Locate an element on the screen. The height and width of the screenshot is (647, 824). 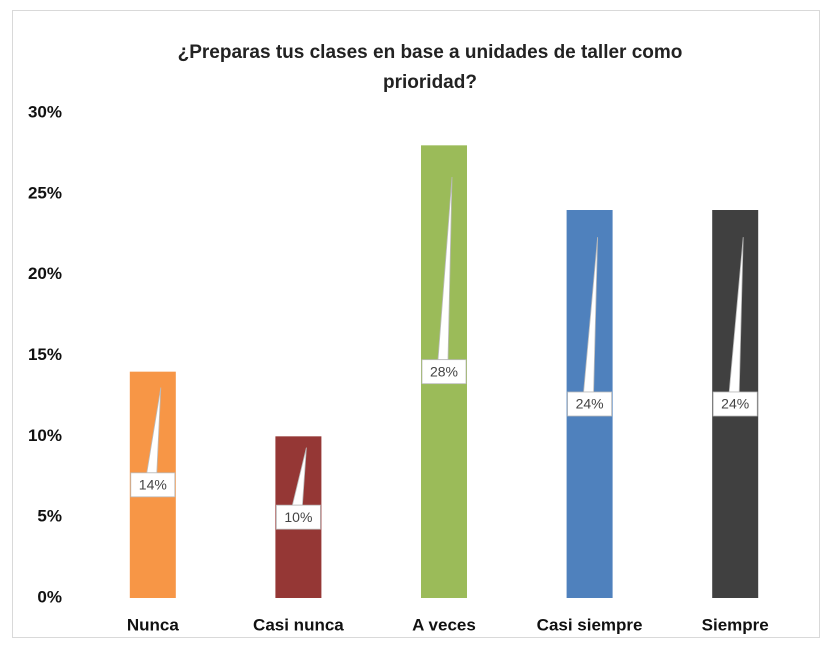
y-tick-label: 0% is located at coordinates (49, 596).